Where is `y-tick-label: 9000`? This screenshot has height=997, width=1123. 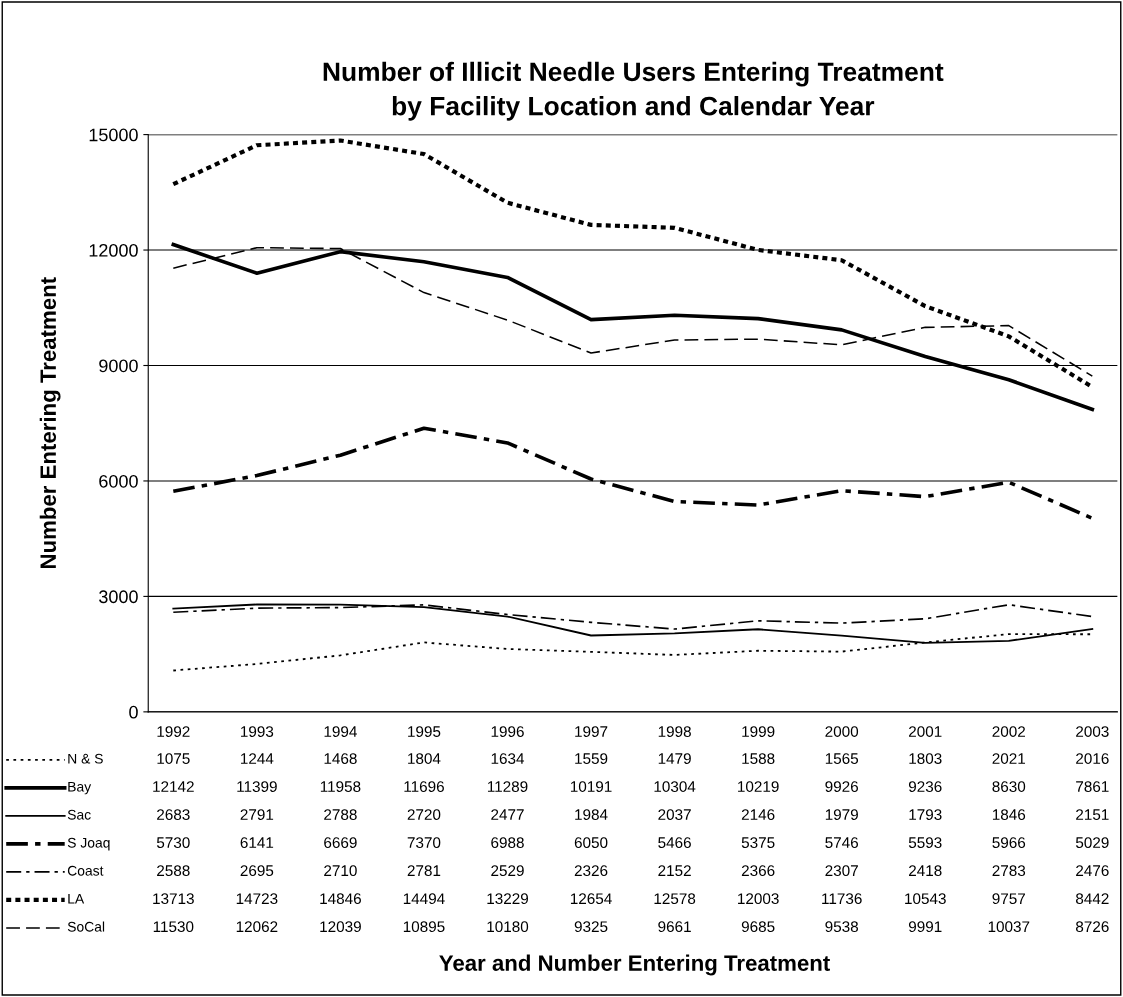 y-tick-label: 9000 is located at coordinates (118, 366).